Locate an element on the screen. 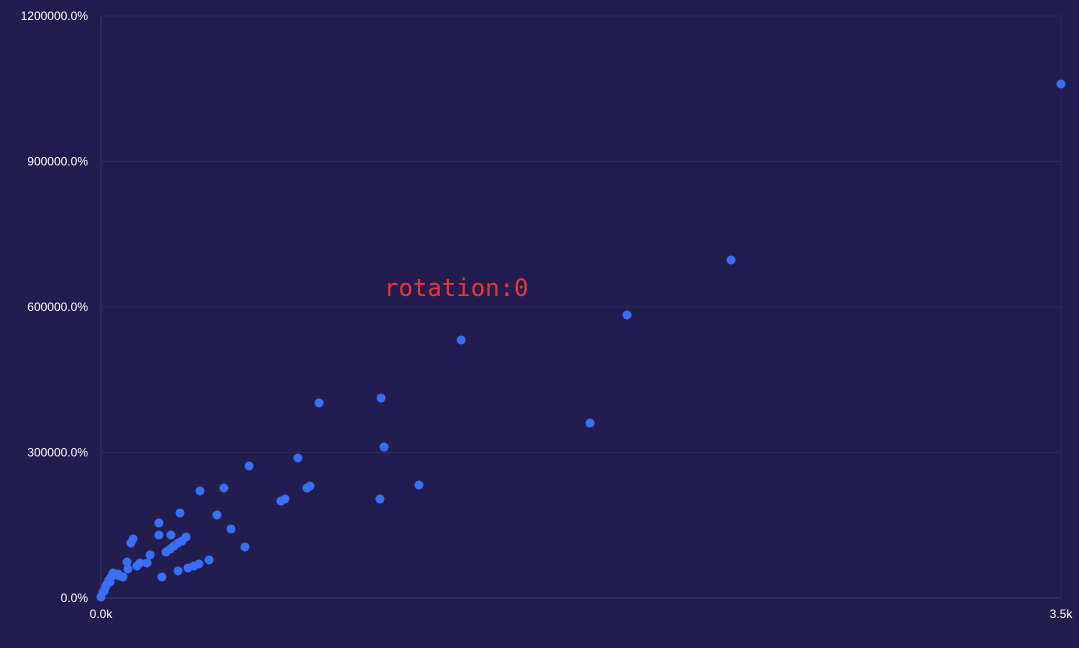 Image resolution: width=1079 pixels, height=648 pixels. y-tick-label: 0.0% is located at coordinates (75, 598).